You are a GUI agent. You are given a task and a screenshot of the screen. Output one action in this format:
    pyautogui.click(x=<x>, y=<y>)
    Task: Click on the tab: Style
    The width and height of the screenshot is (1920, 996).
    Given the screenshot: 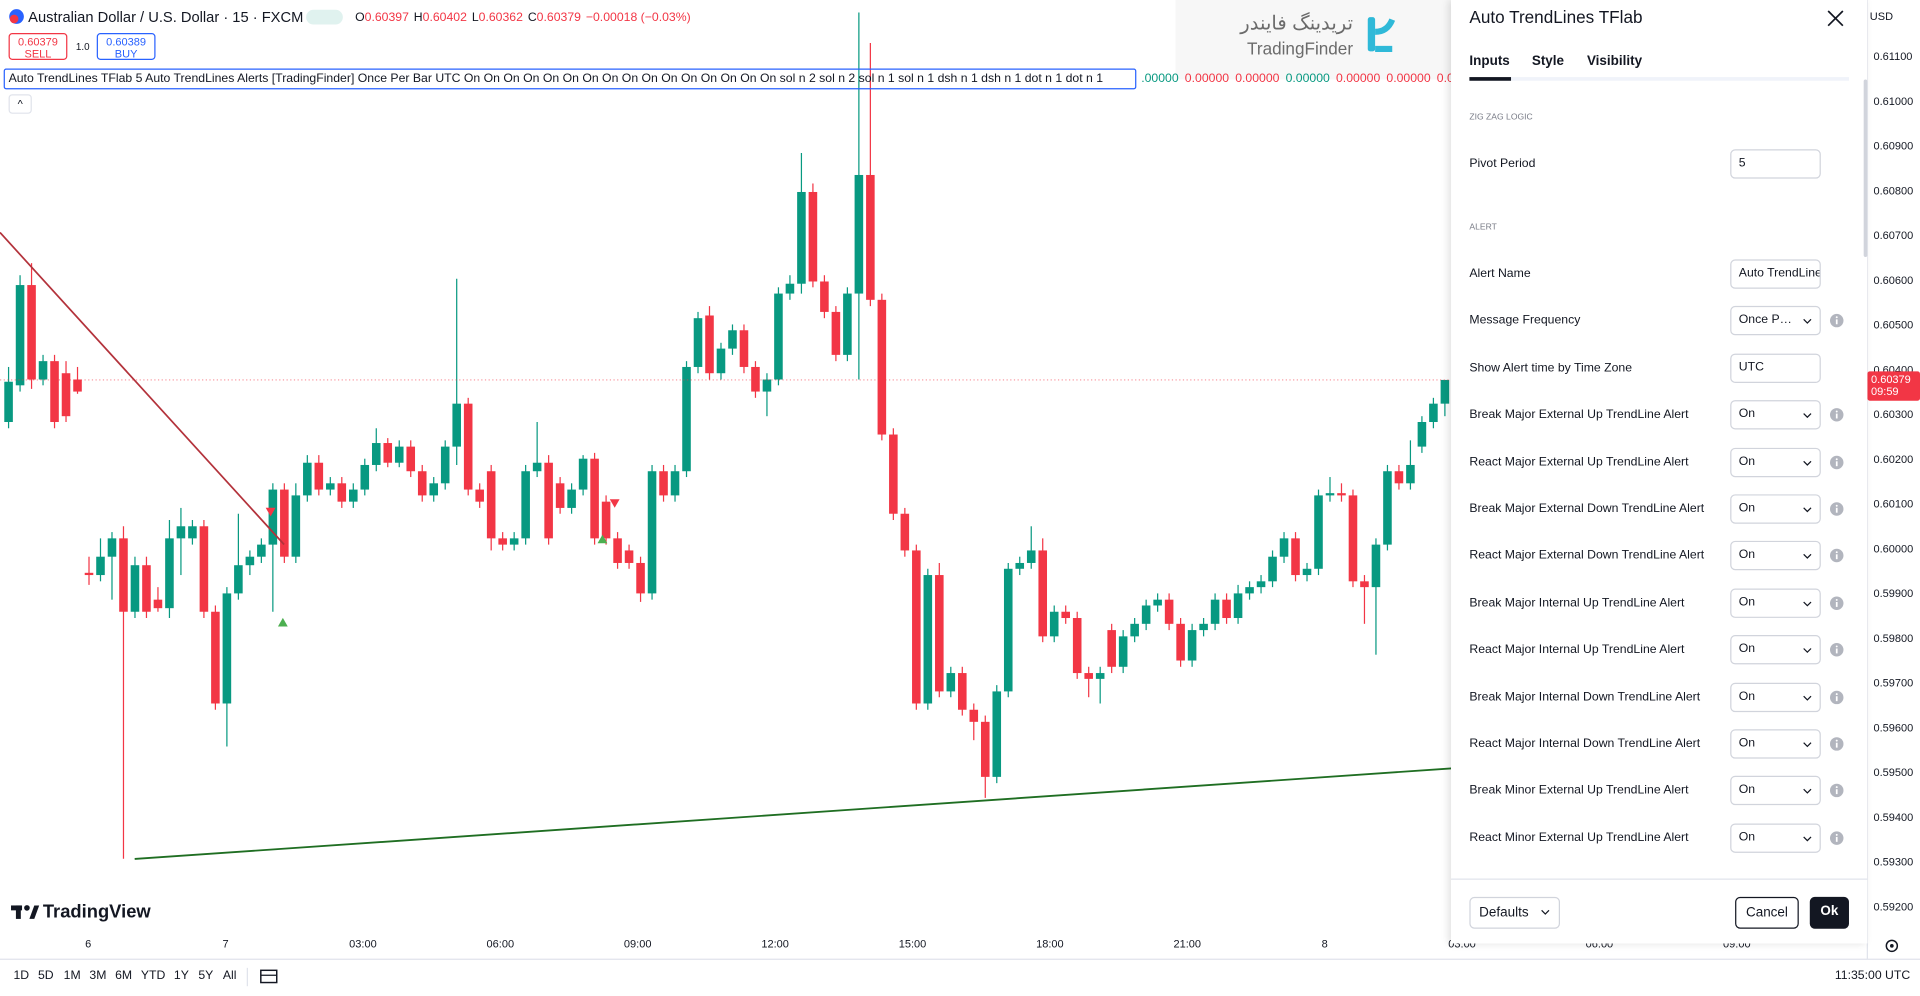 What is the action you would take?
    pyautogui.click(x=1548, y=61)
    